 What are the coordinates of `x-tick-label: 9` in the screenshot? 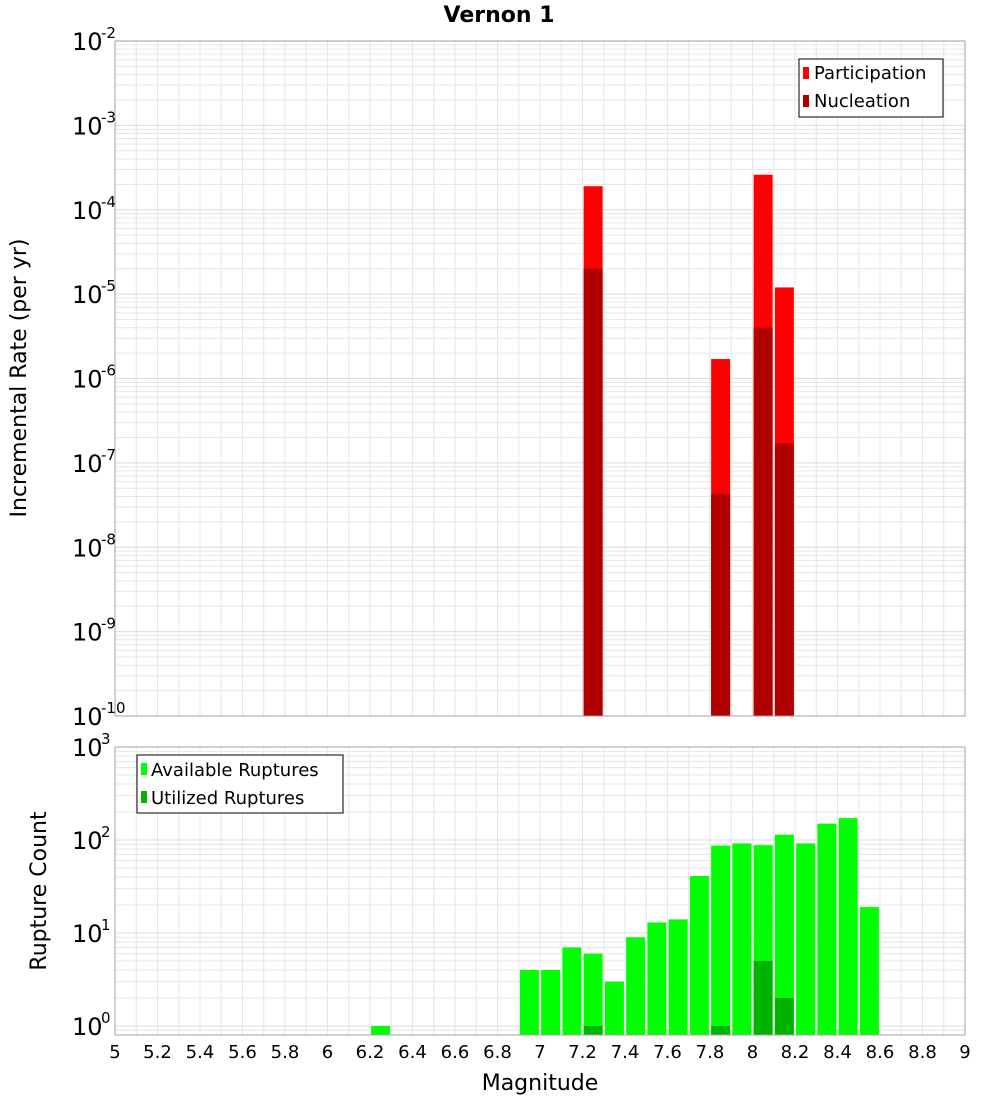 It's located at (964, 1052).